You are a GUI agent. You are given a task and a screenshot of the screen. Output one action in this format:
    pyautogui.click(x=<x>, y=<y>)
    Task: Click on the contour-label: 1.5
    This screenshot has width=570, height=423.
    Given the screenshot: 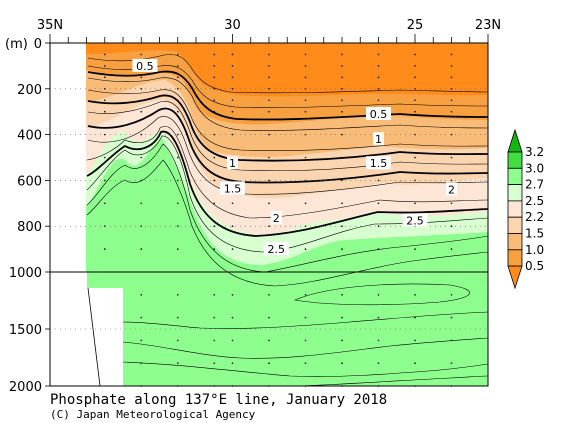 What is the action you would take?
    pyautogui.click(x=232, y=188)
    